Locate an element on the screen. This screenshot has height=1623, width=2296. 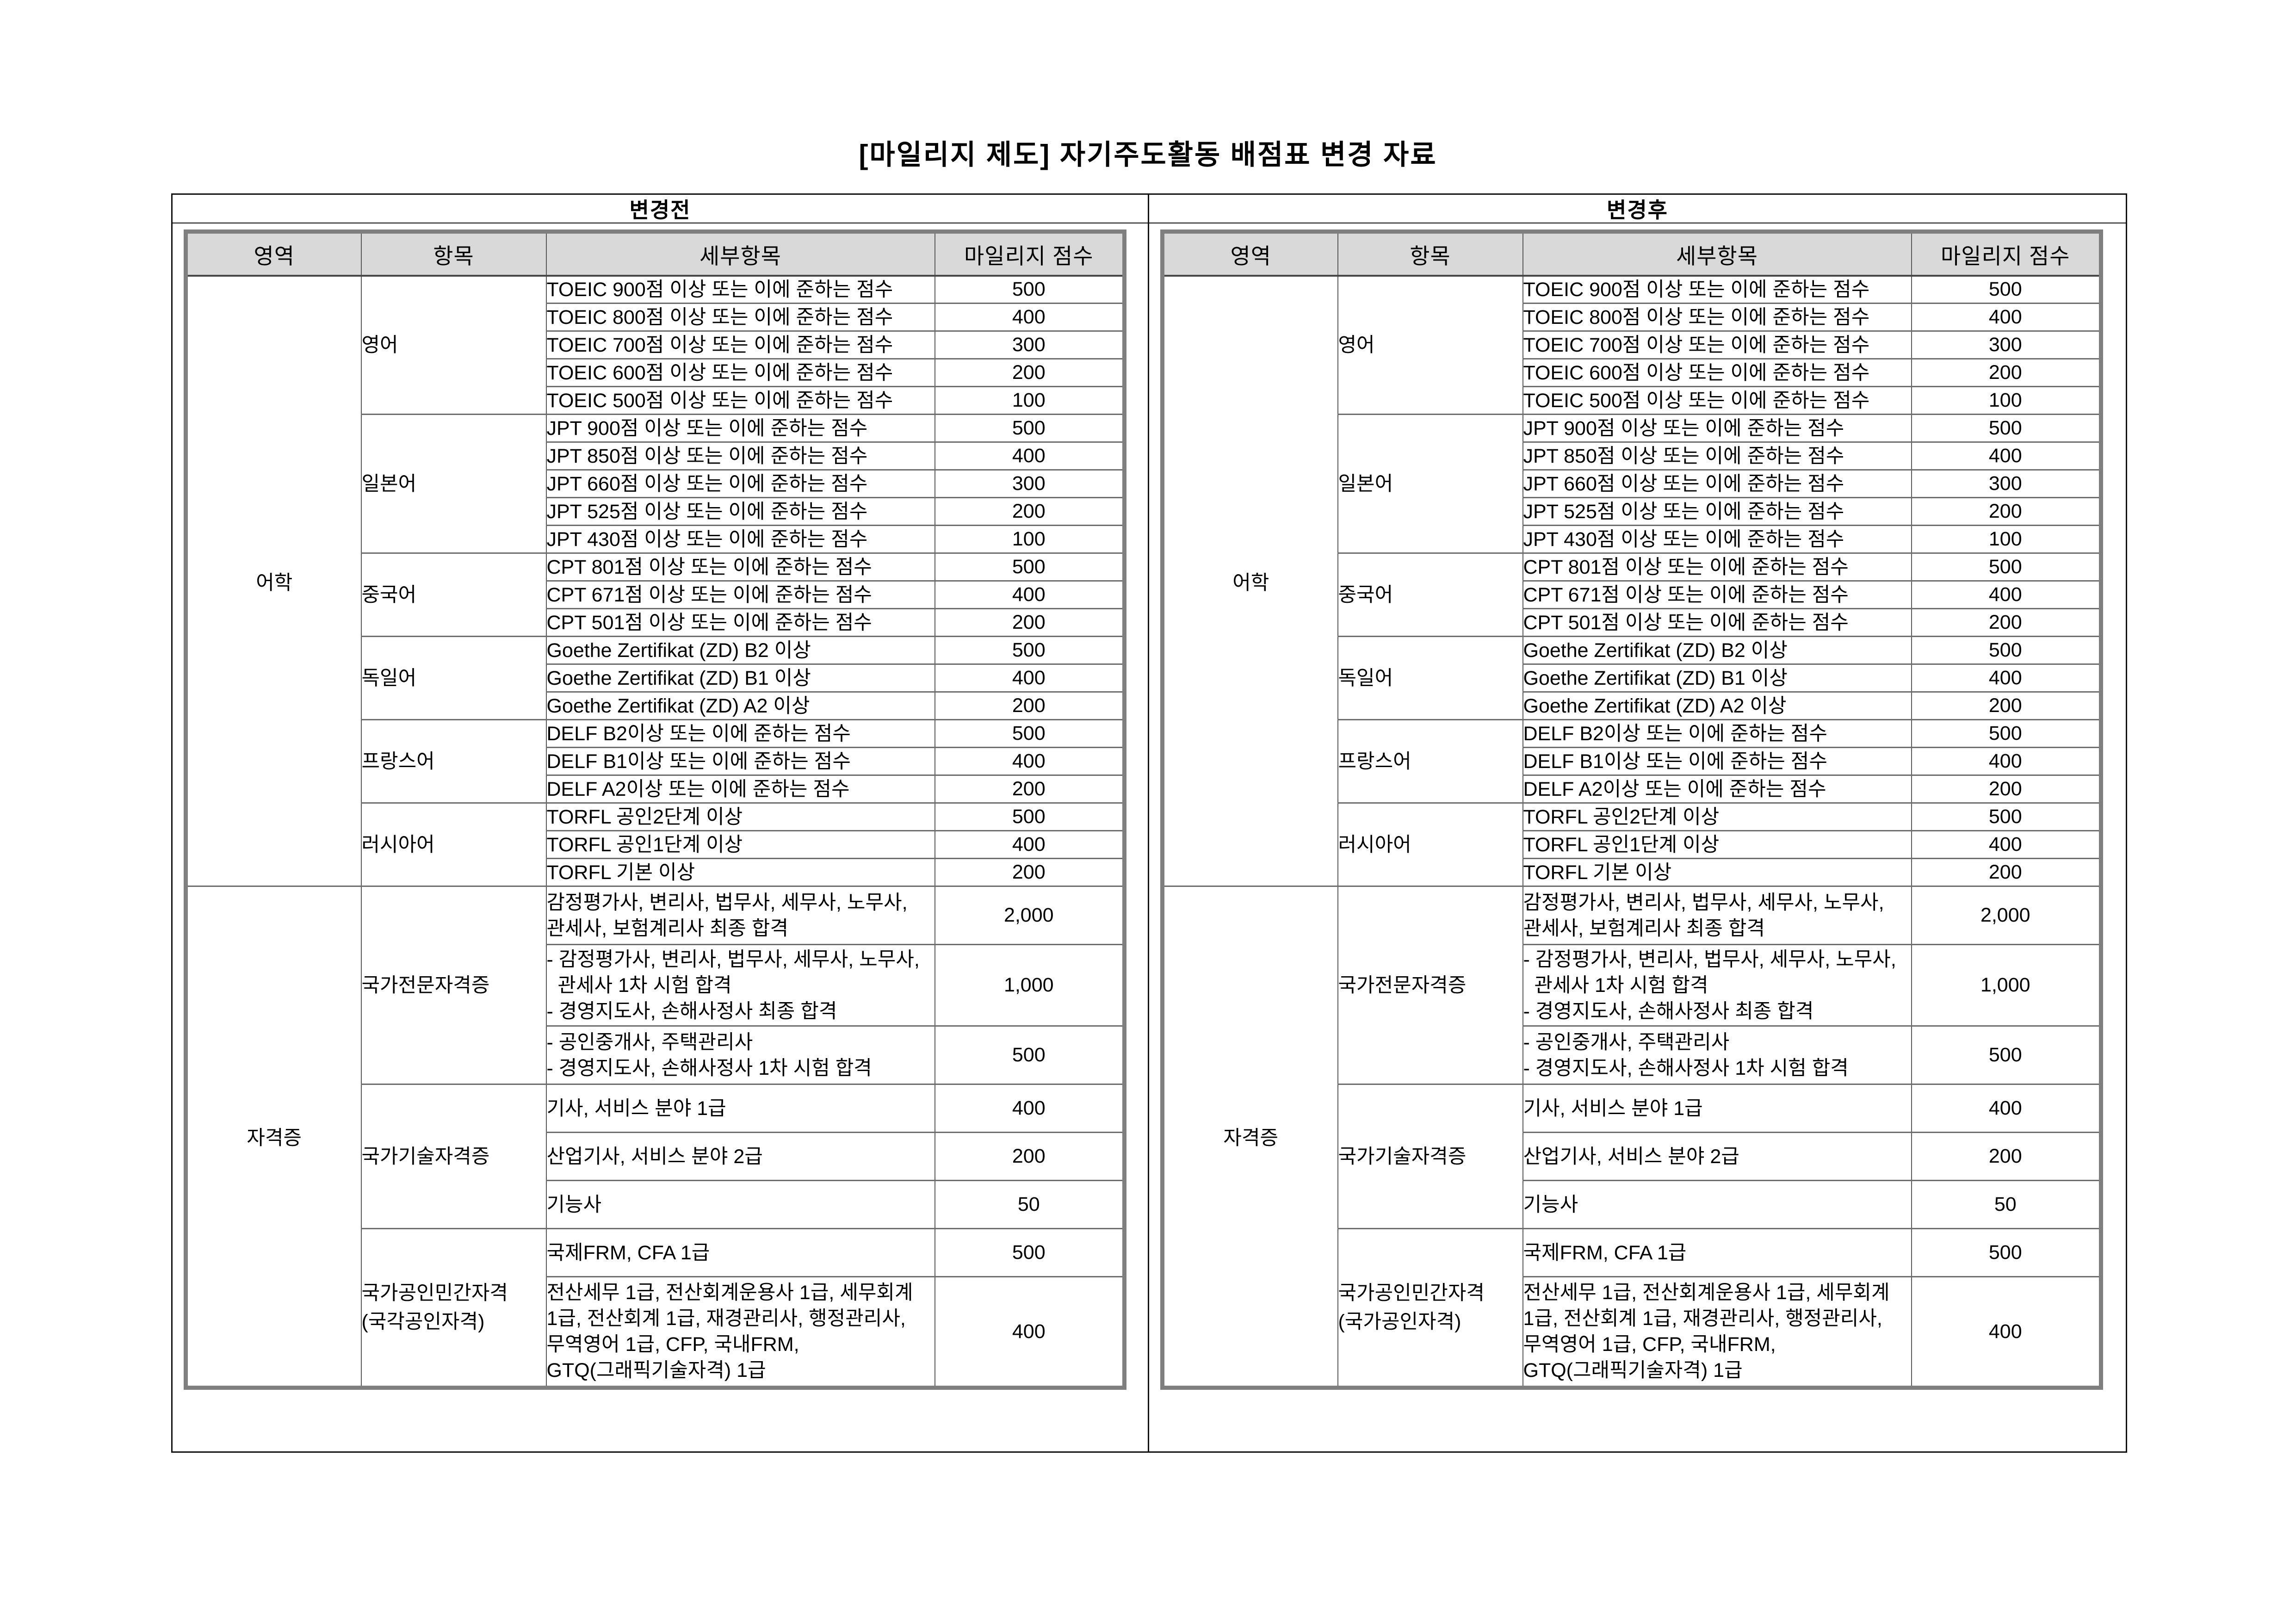
detail-cell: JPT 850점 이상 또는 이에 준하는 점수 is located at coordinates (1717, 456).